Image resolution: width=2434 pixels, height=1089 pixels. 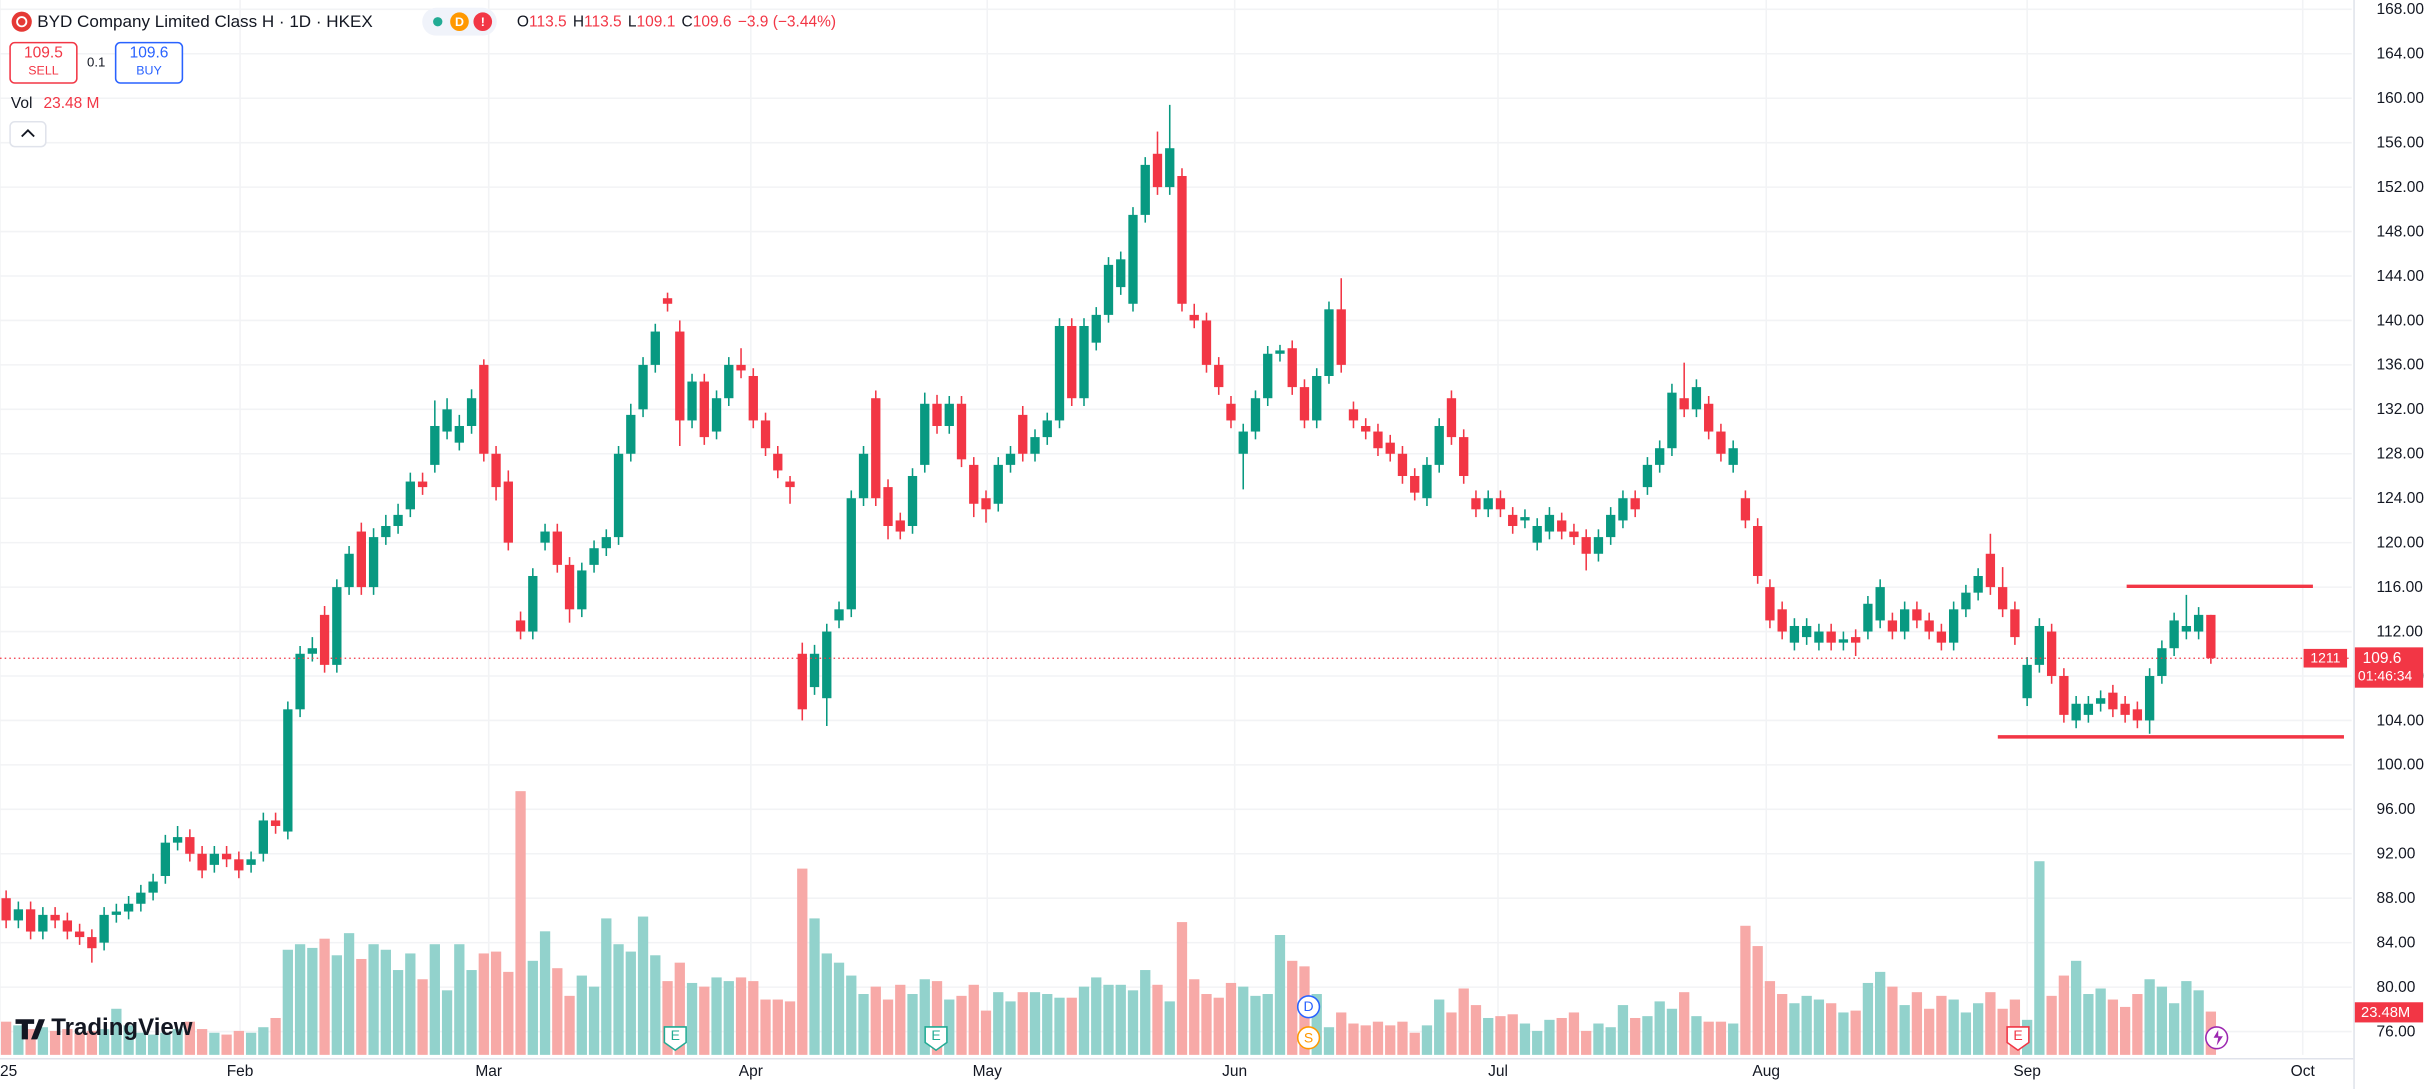 What do you see at coordinates (149, 53) in the screenshot?
I see `buy-price: 109.6` at bounding box center [149, 53].